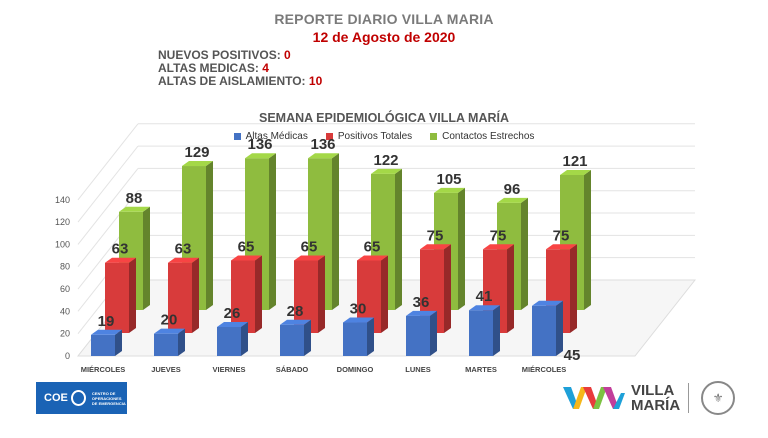 The height and width of the screenshot is (438, 768). What do you see at coordinates (368, 136) in the screenshot?
I see `legend-item-positivos: Positivos Totales` at bounding box center [368, 136].